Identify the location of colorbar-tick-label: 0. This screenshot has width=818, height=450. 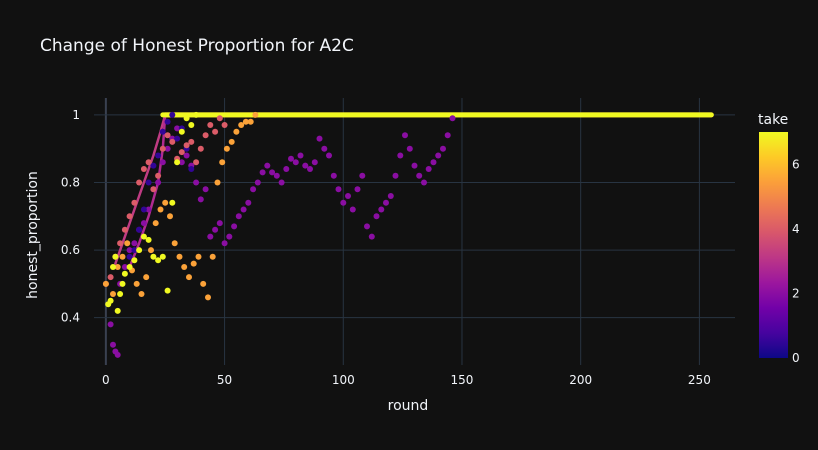
(796, 358).